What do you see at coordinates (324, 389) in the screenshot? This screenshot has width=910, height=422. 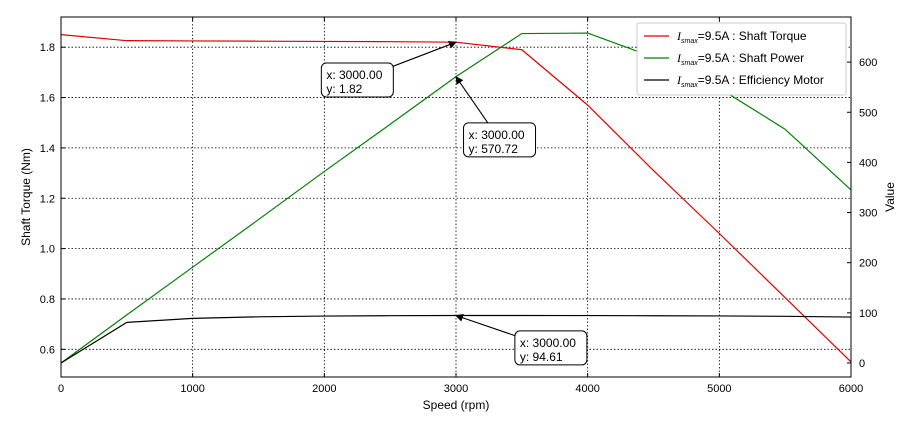 I see `x-tick-label: 2000` at bounding box center [324, 389].